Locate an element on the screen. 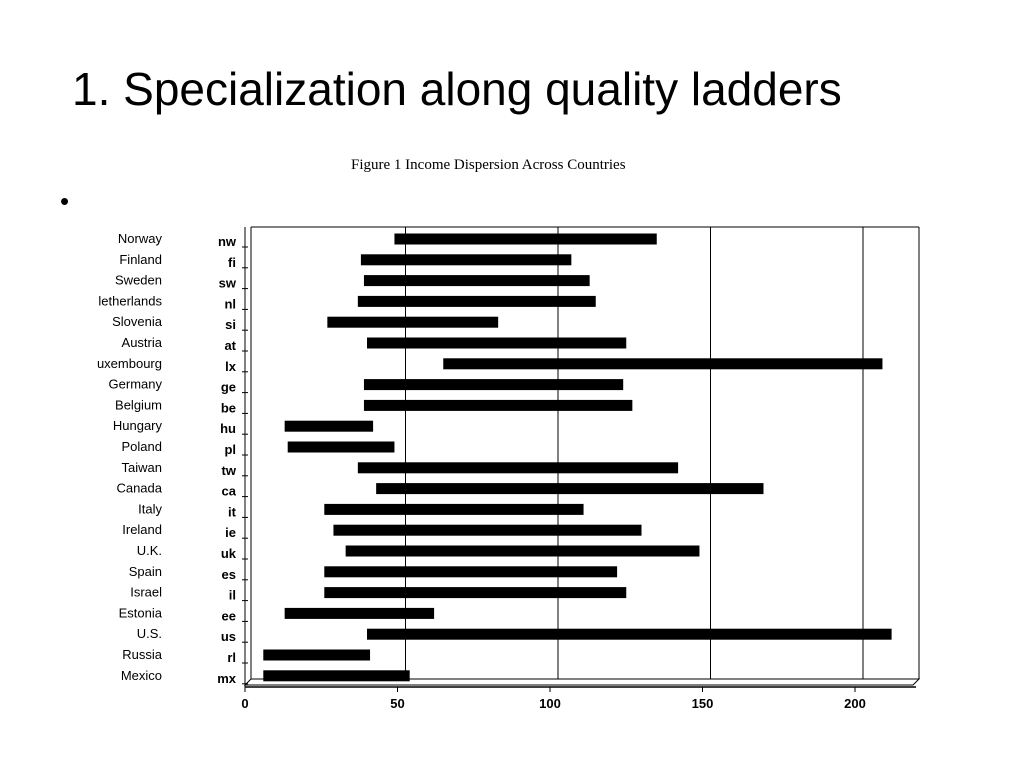  country-label: Belgium is located at coordinates (138, 404).